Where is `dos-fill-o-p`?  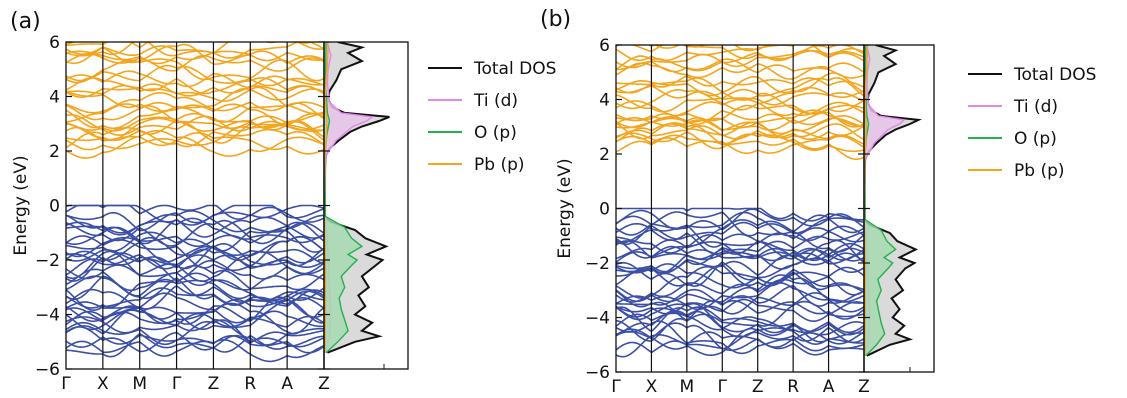
dos-fill-o-p is located at coordinates (343, 197).